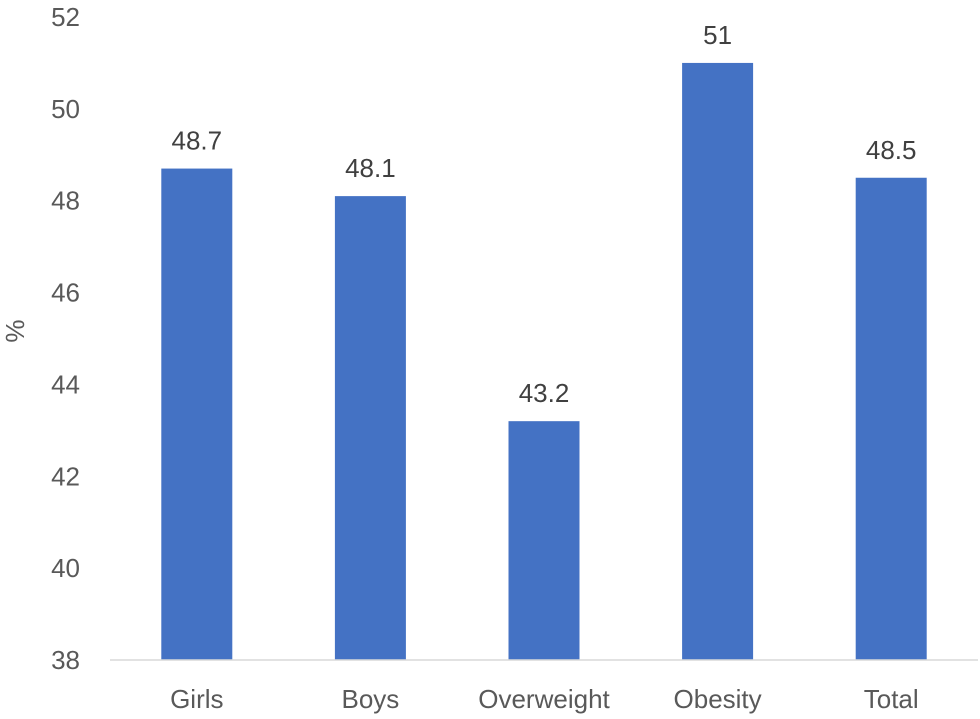 The width and height of the screenshot is (980, 719). What do you see at coordinates (196, 141) in the screenshot?
I see `bar-value-label: 48.7` at bounding box center [196, 141].